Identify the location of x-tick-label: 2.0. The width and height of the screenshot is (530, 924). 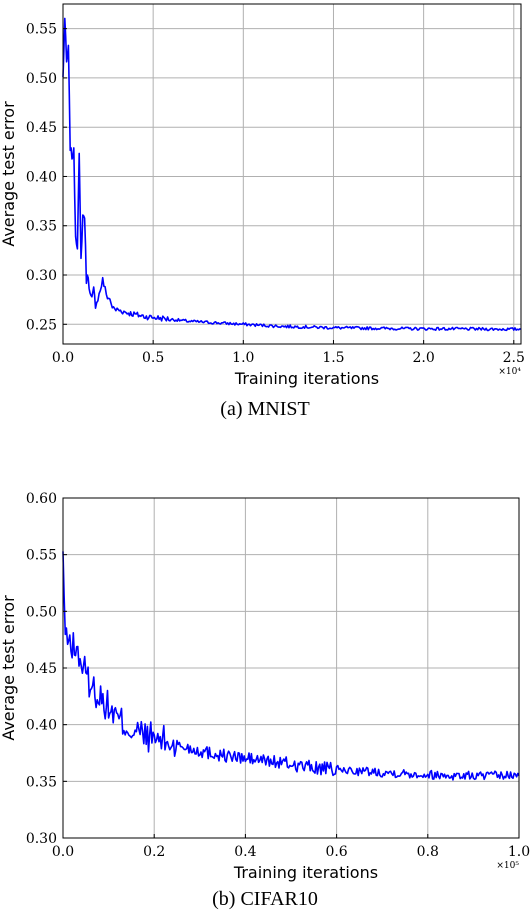
(423, 358).